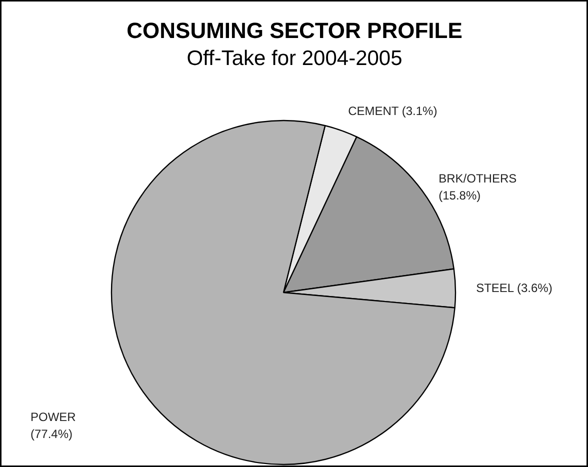  What do you see at coordinates (294, 58) in the screenshot?
I see `chart-subtitle: Off-Take for 2004-2005` at bounding box center [294, 58].